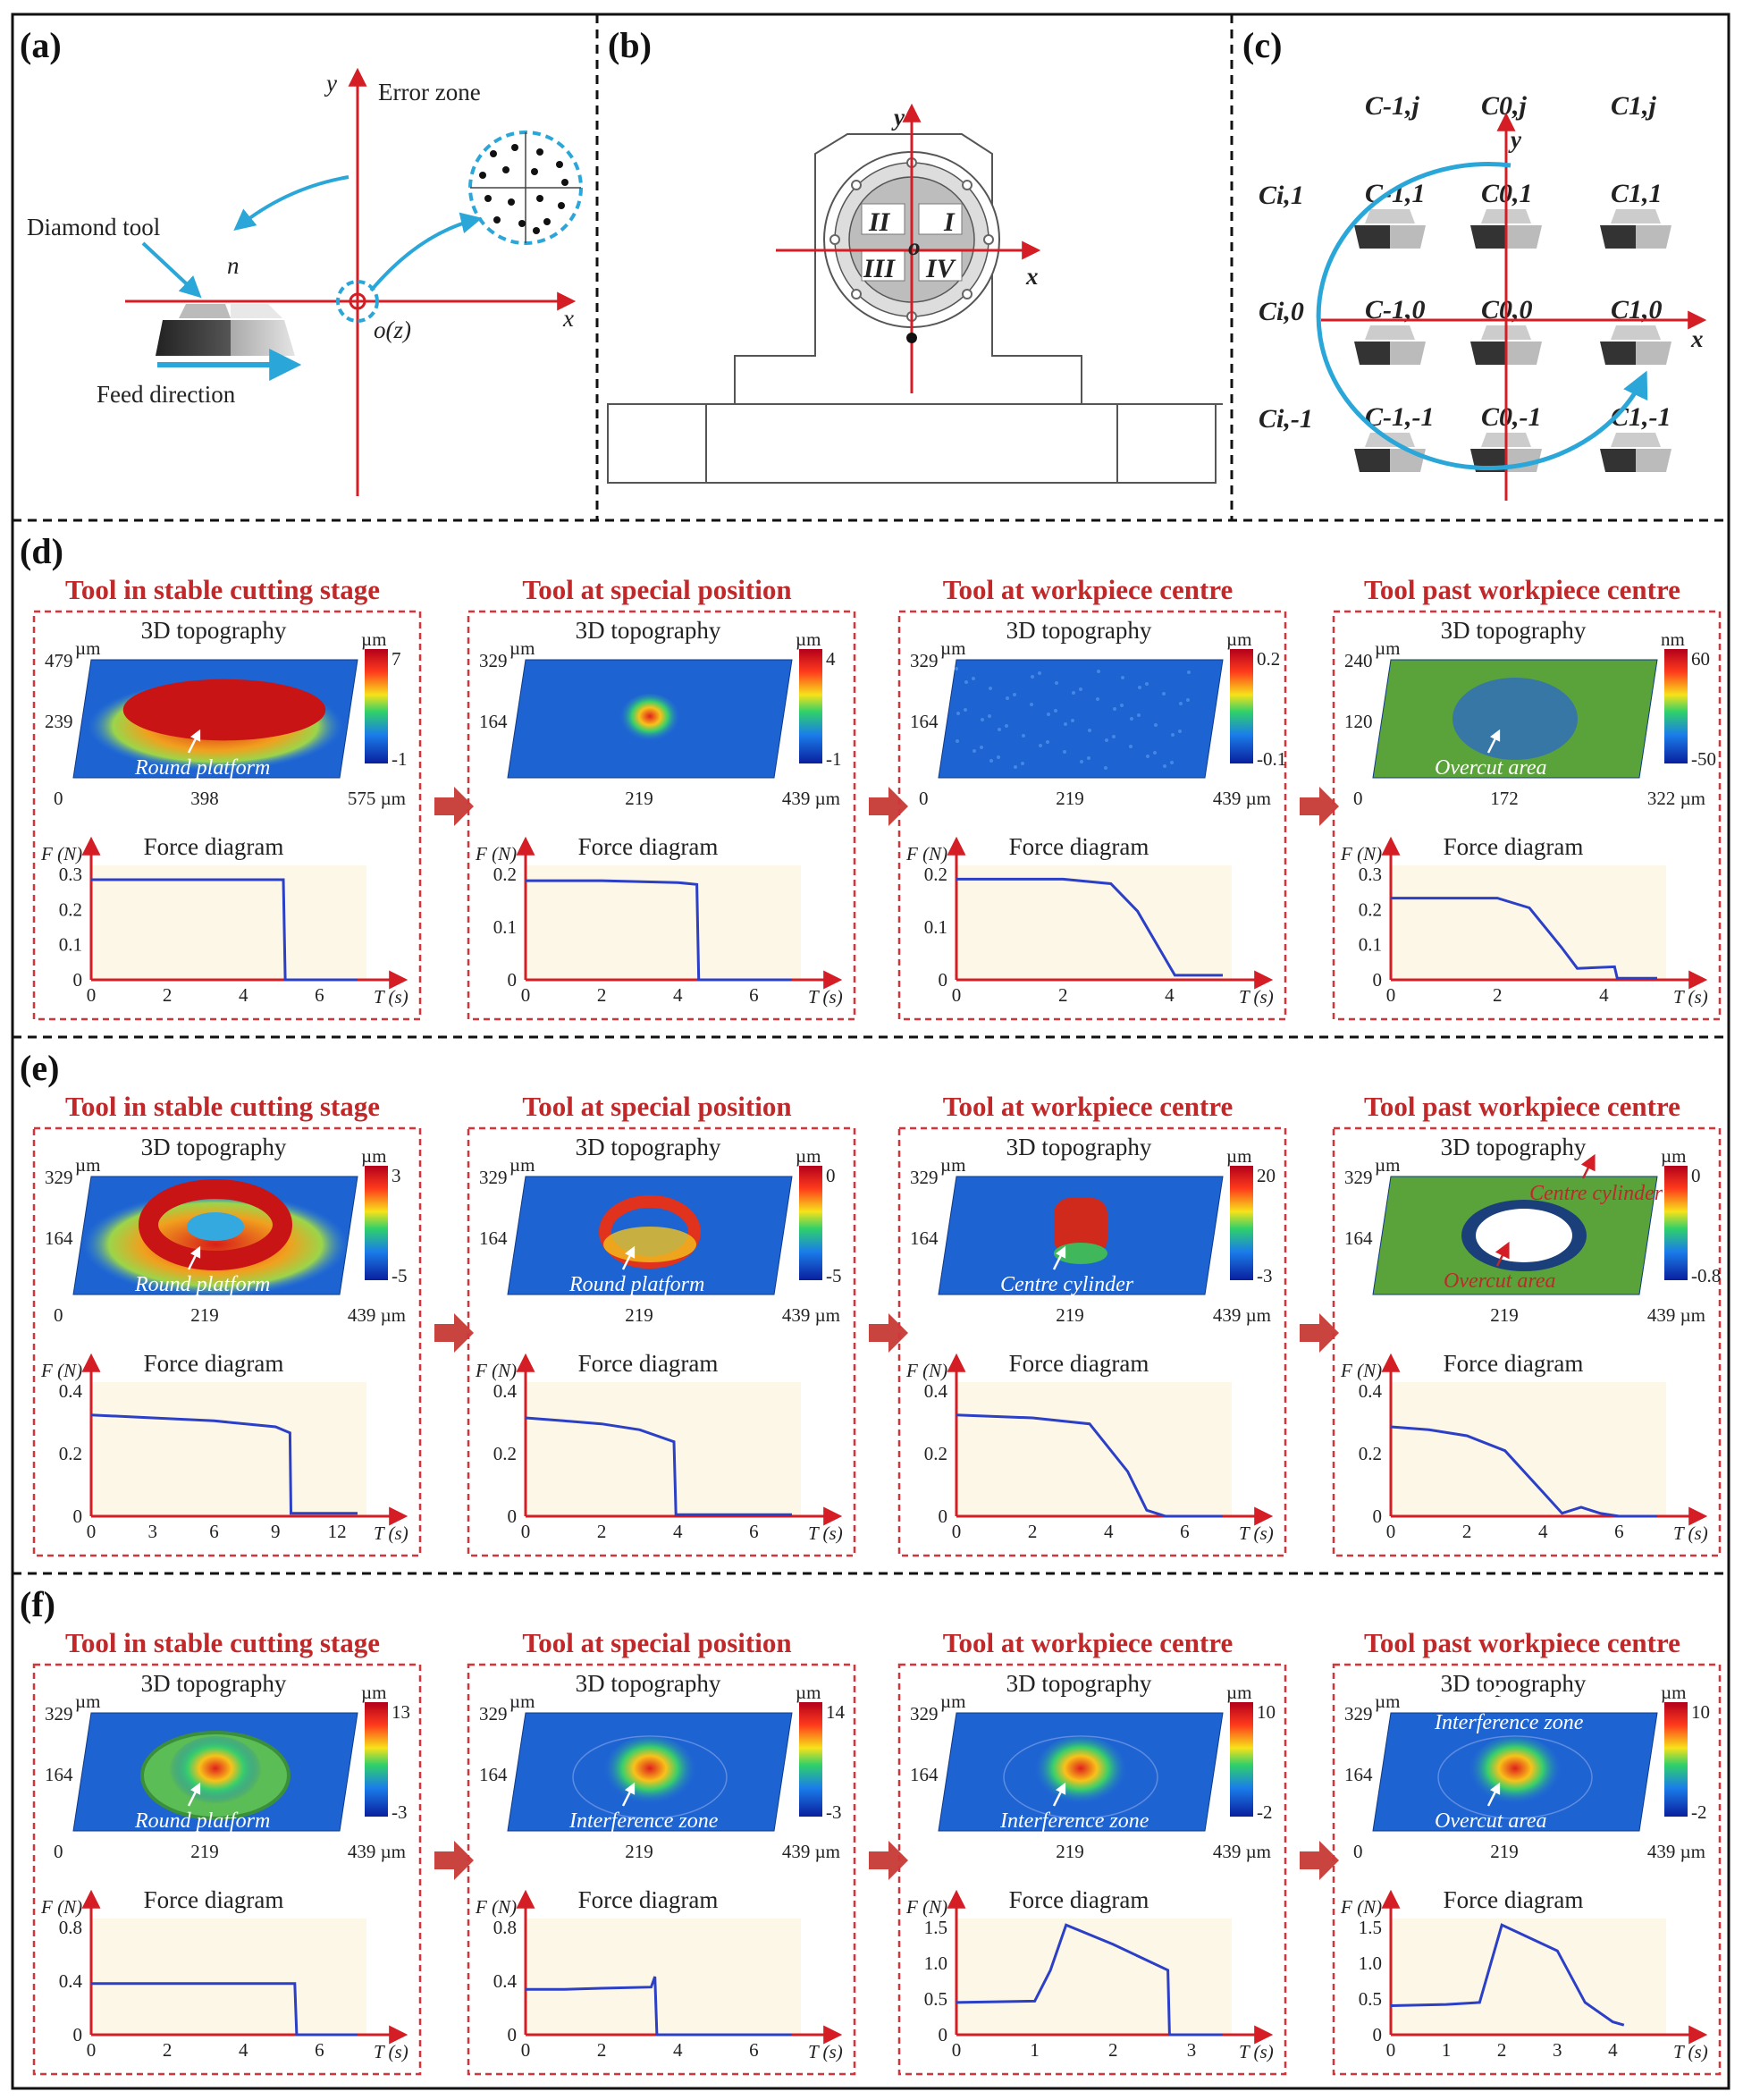 The image size is (1743, 2100). What do you see at coordinates (41, 551) in the screenshot?
I see `row-label: (d)` at bounding box center [41, 551].